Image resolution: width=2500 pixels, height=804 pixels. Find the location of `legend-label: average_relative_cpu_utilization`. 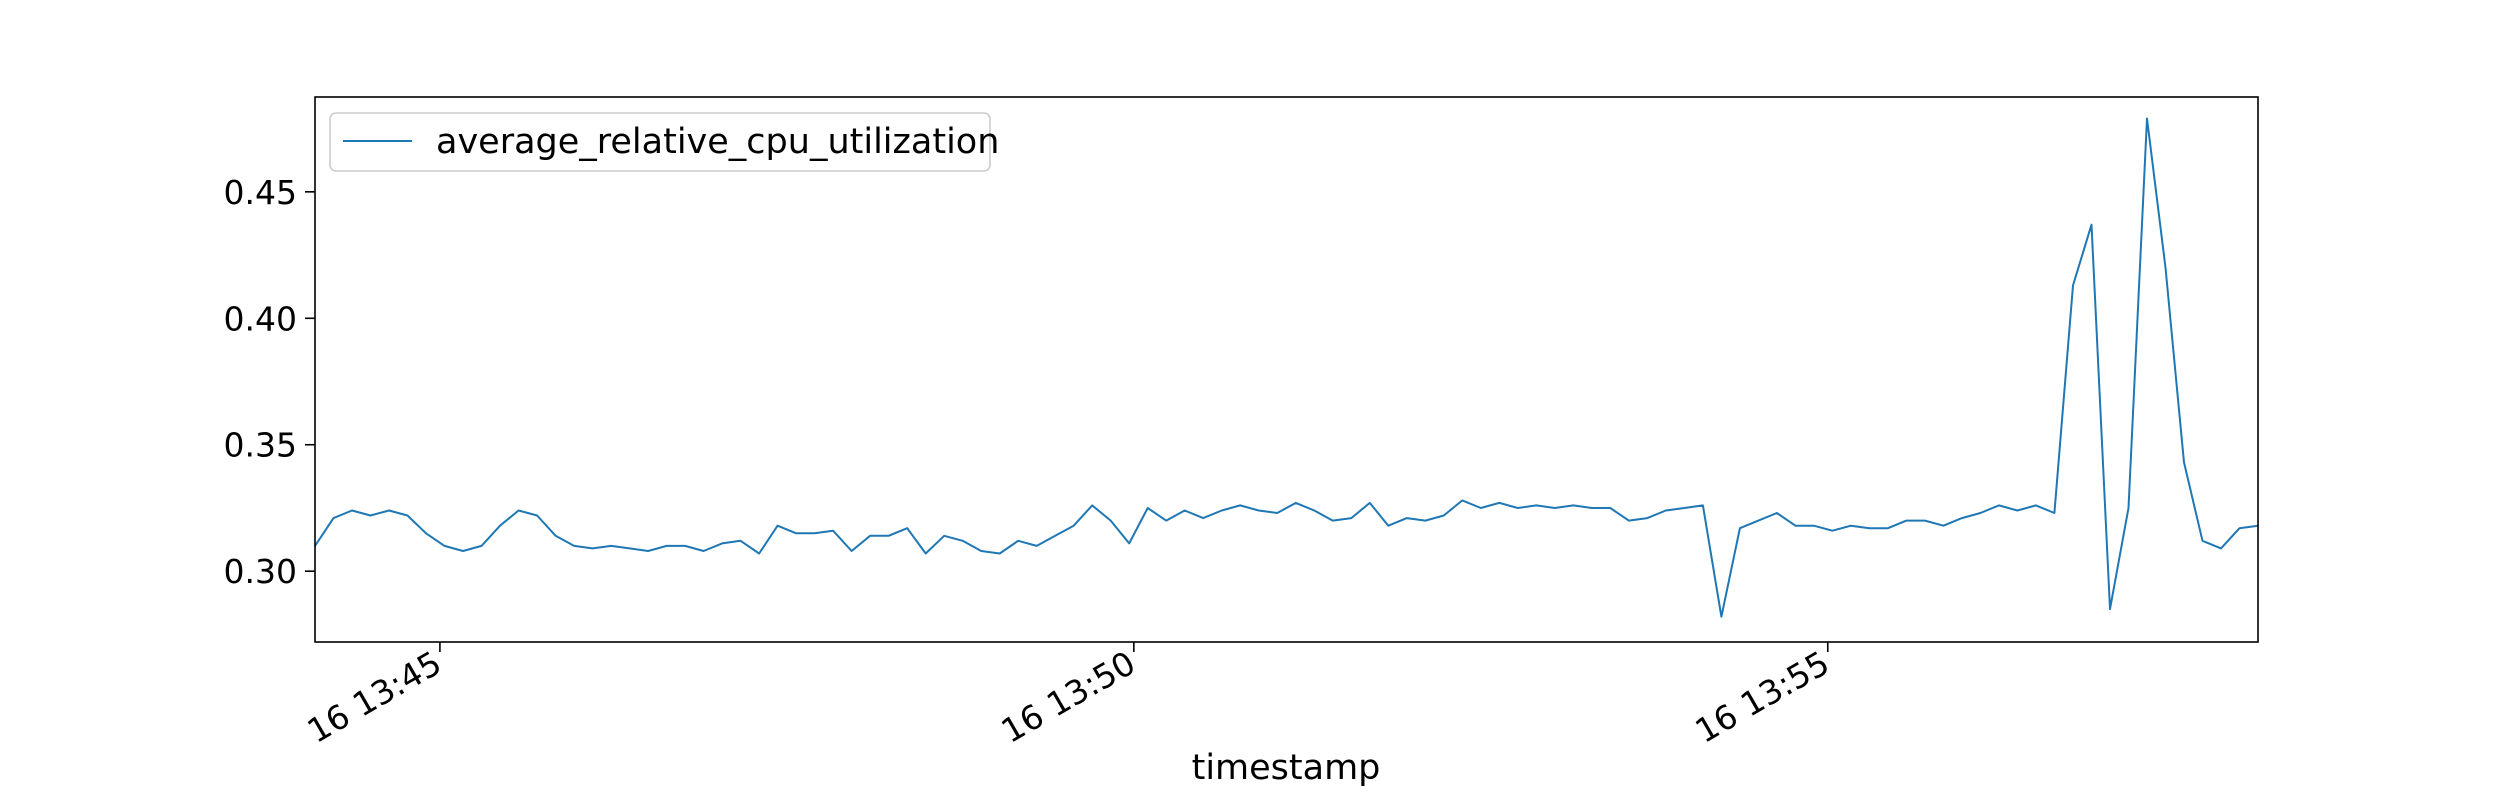

legend-label: average_relative_cpu_utilization is located at coordinates (717, 142).